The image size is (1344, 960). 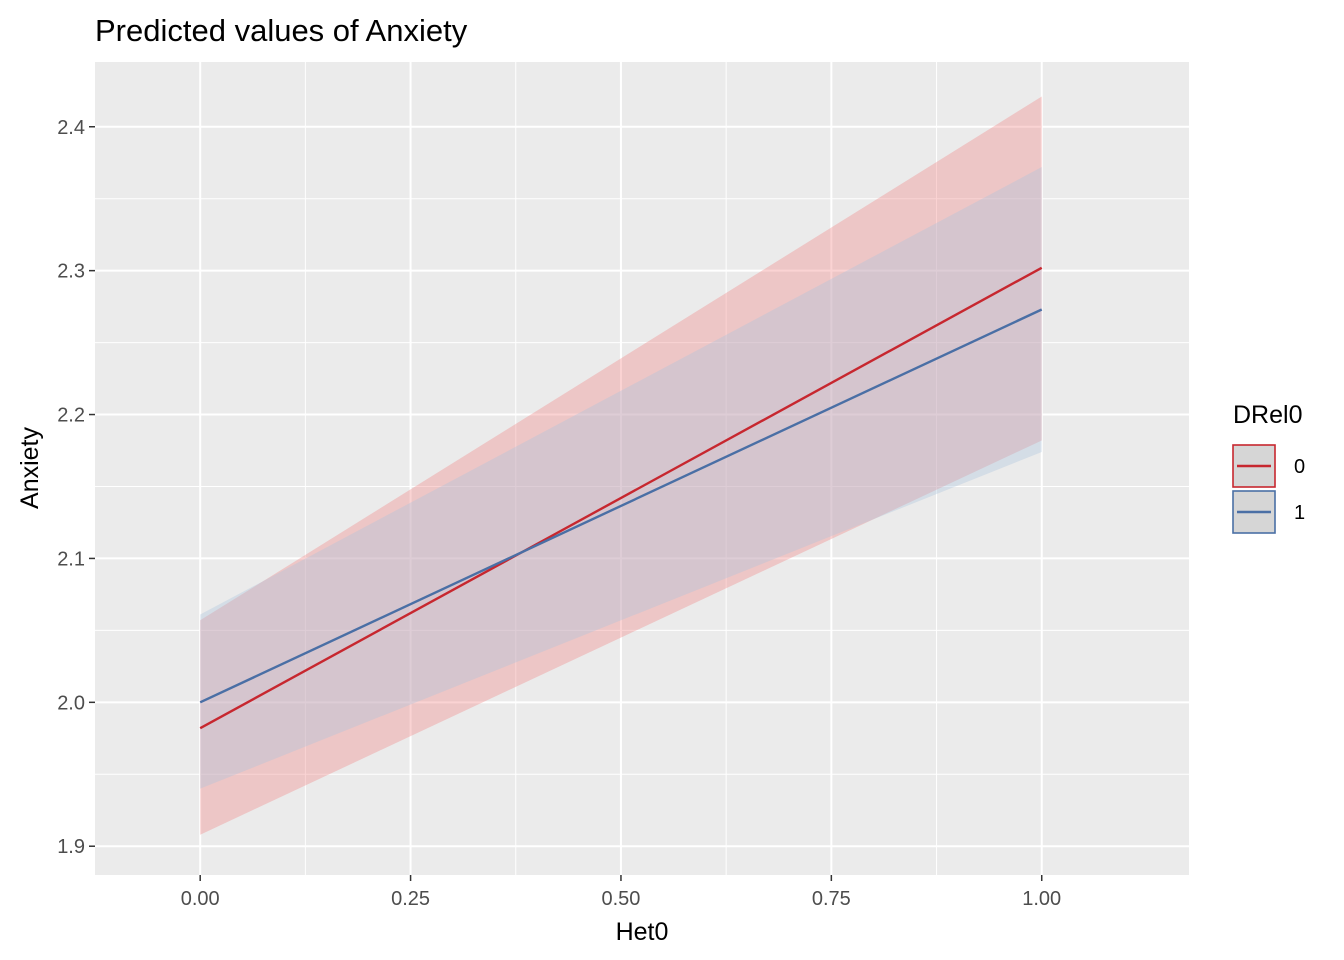 What do you see at coordinates (642, 932) in the screenshot?
I see `x-axis-title: Het0` at bounding box center [642, 932].